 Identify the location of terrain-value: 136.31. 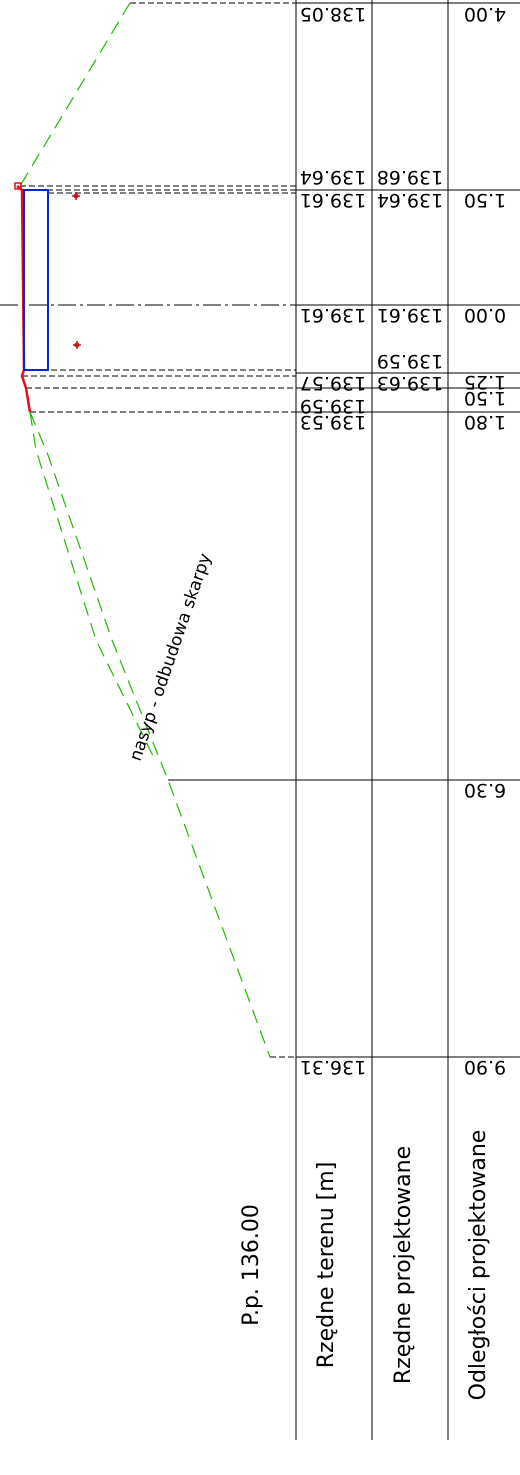
(333, 1067).